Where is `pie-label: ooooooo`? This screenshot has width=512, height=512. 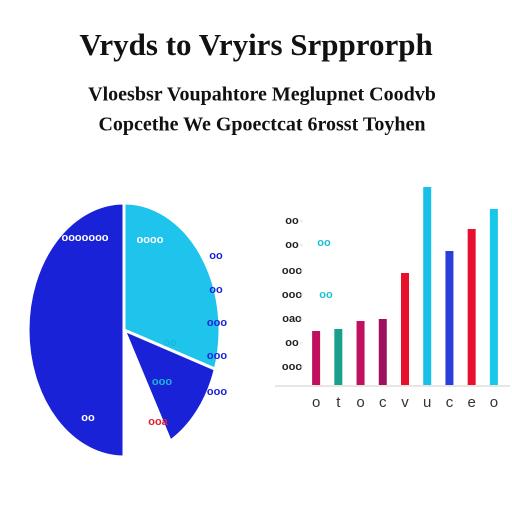
pie-label: ooooooo is located at coordinates (84, 238).